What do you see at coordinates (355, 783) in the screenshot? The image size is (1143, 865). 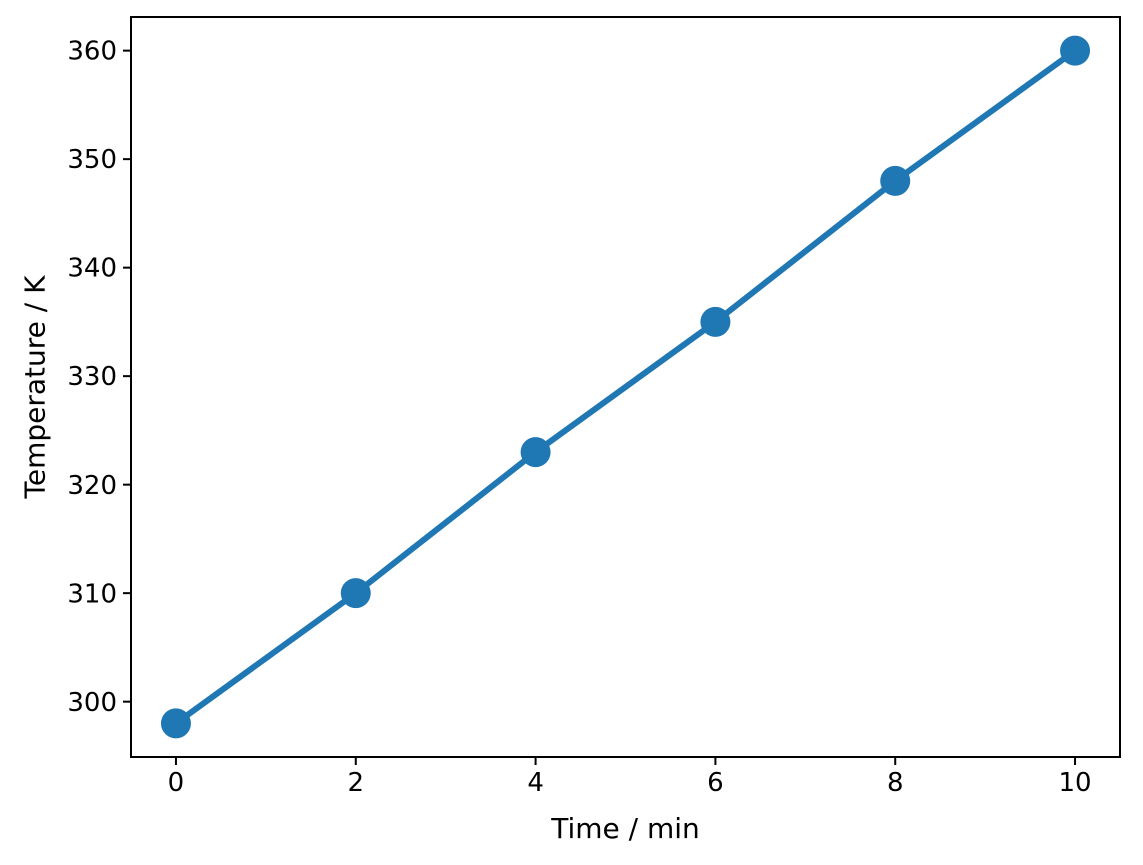 I see `x-tick-label: 2` at bounding box center [355, 783].